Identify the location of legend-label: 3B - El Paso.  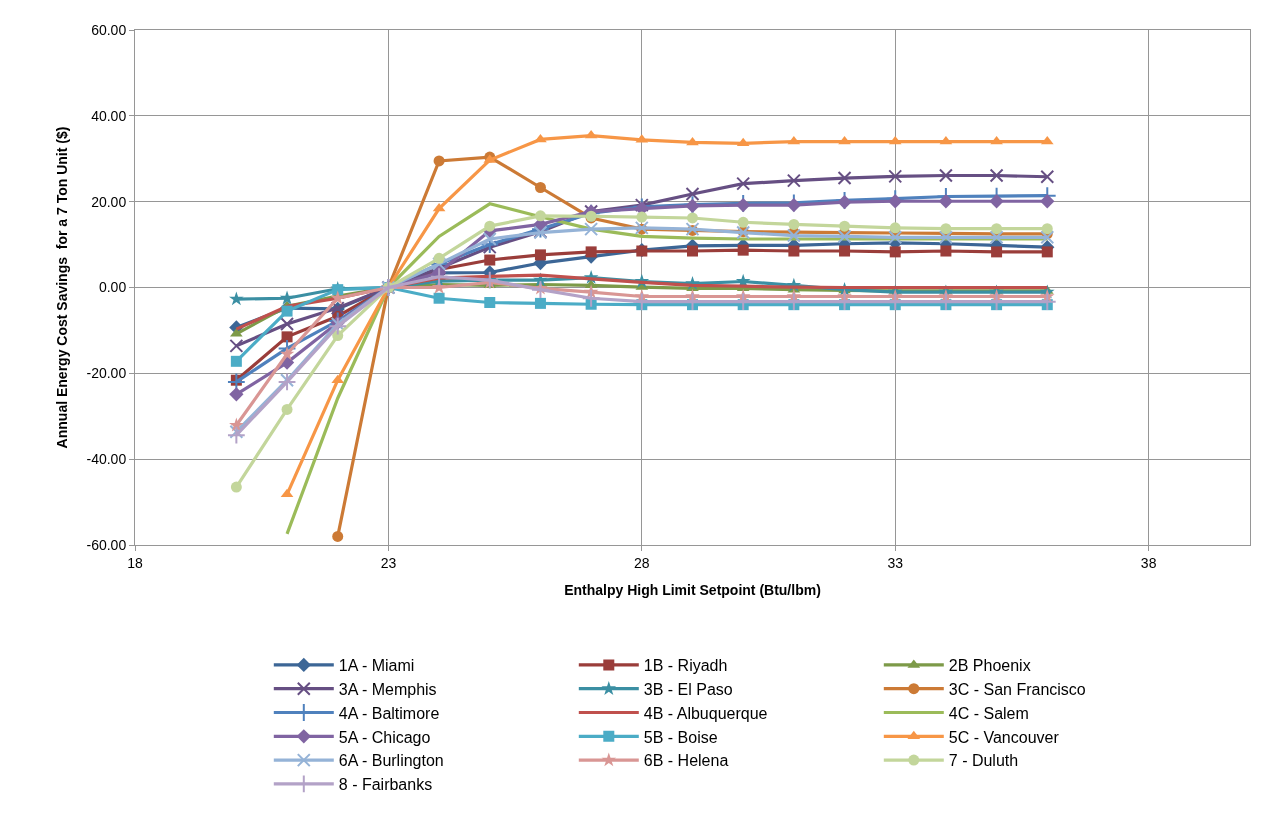
(688, 689).